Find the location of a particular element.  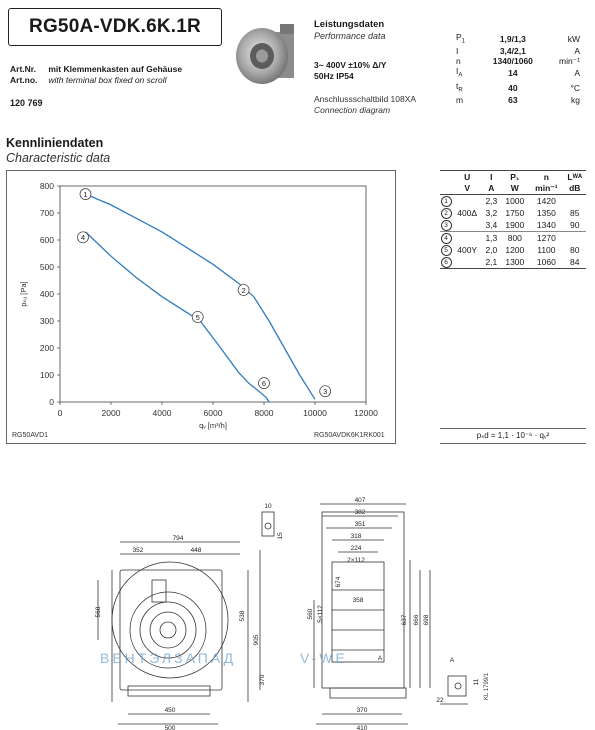

diagram-de: Anschlussschaltbild 108XA is located at coordinates (365, 99).